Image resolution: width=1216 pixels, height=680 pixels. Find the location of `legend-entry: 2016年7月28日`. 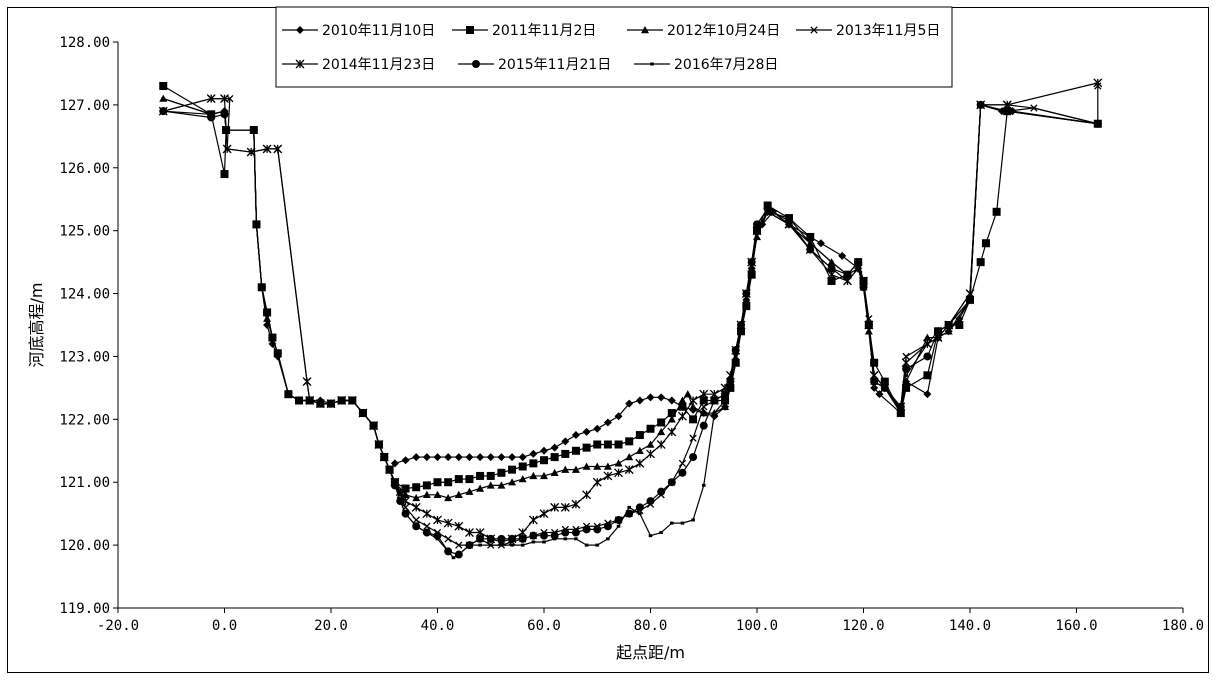

legend-entry: 2016年7月28日 is located at coordinates (706, 65).